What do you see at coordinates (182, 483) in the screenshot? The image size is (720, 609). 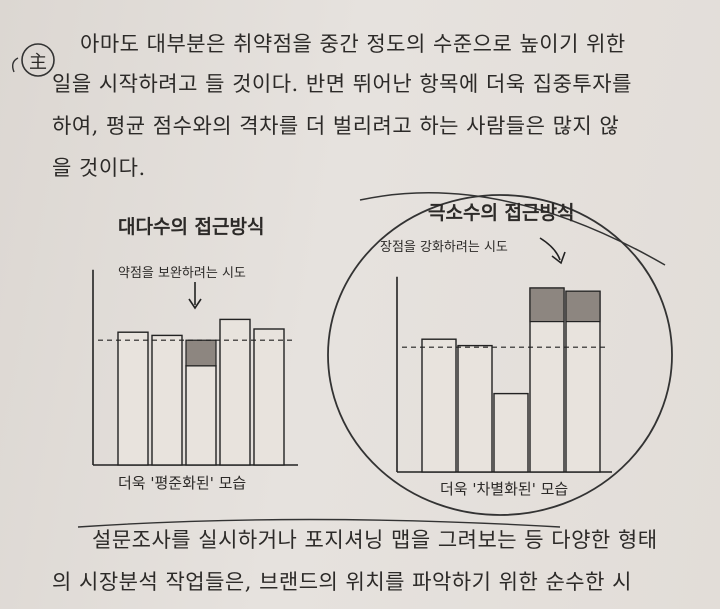 I see `left-chart-caption: 더욱 '평준화된' 모습` at bounding box center [182, 483].